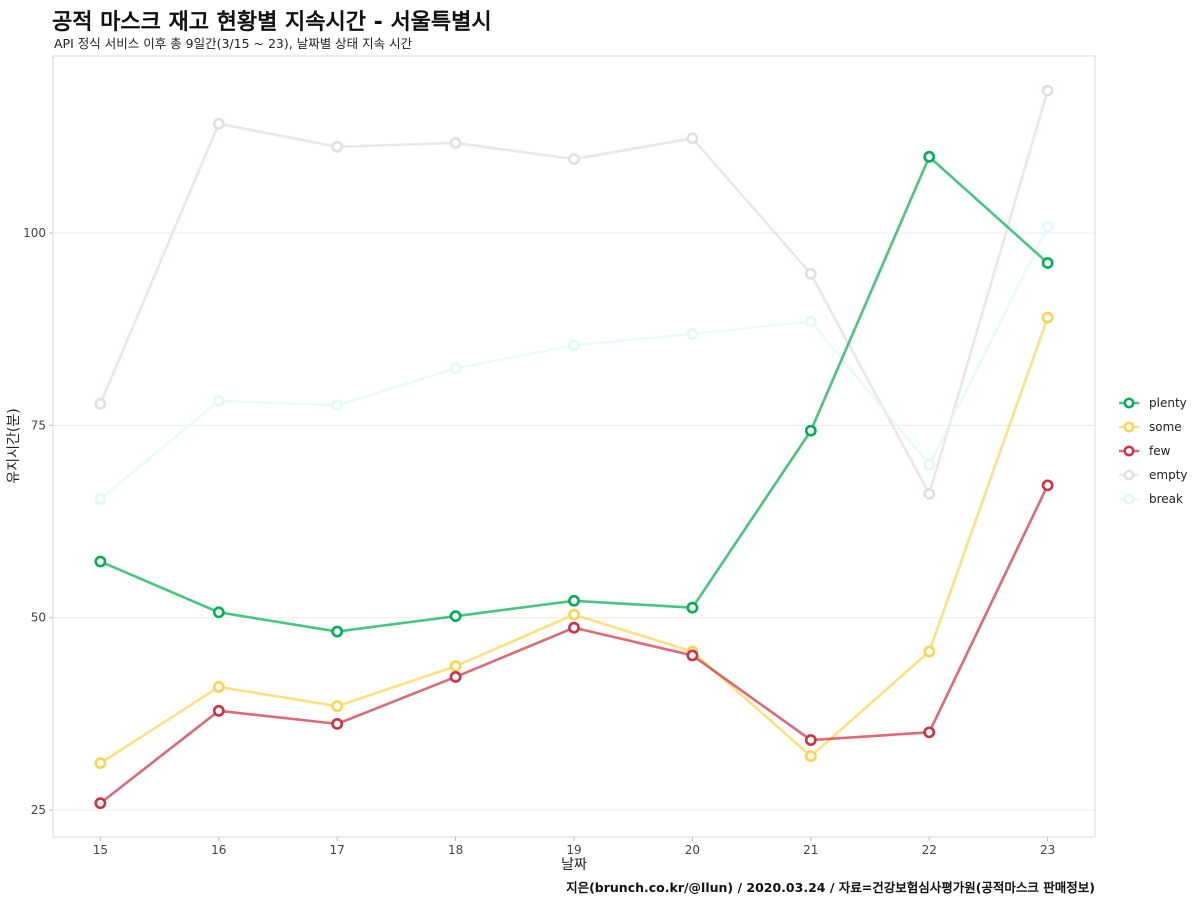 Image resolution: width=1200 pixels, height=900 pixels. What do you see at coordinates (38, 425) in the screenshot?
I see `y-tick-label: 75` at bounding box center [38, 425].